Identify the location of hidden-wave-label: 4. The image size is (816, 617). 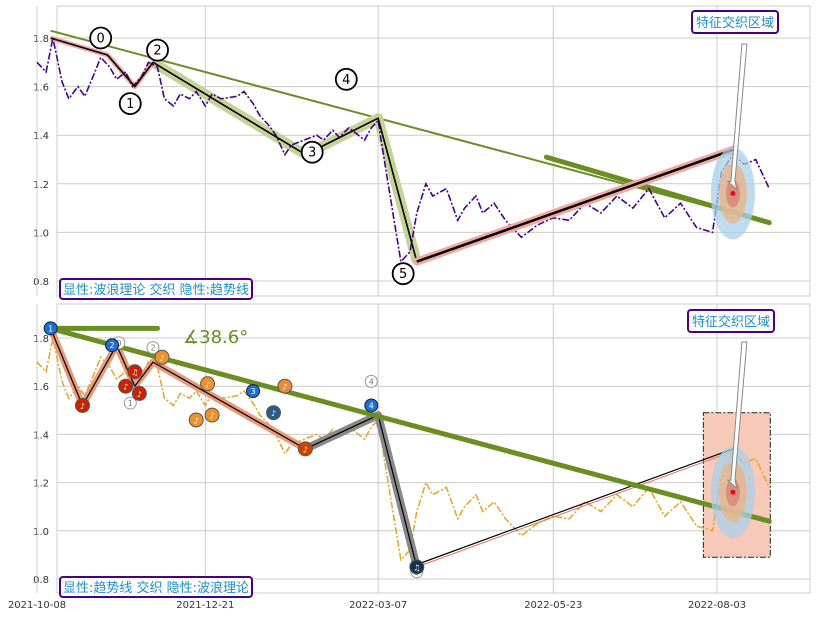
(371, 381).